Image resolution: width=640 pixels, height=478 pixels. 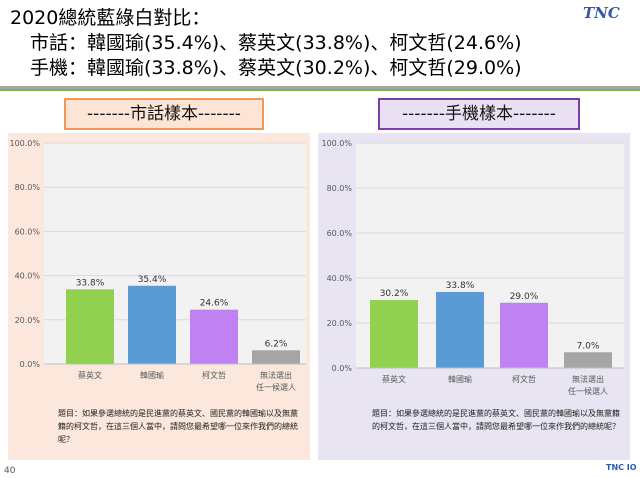 I want to click on data-label: 7.0%, so click(x=588, y=346).